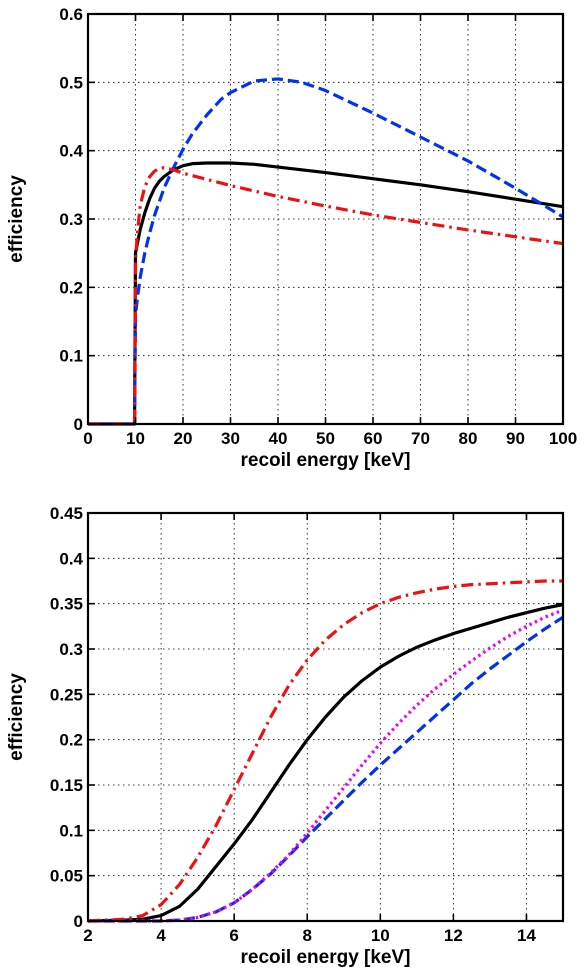 The image size is (584, 975). What do you see at coordinates (161, 935) in the screenshot?
I see `x-tick-label: 4` at bounding box center [161, 935].